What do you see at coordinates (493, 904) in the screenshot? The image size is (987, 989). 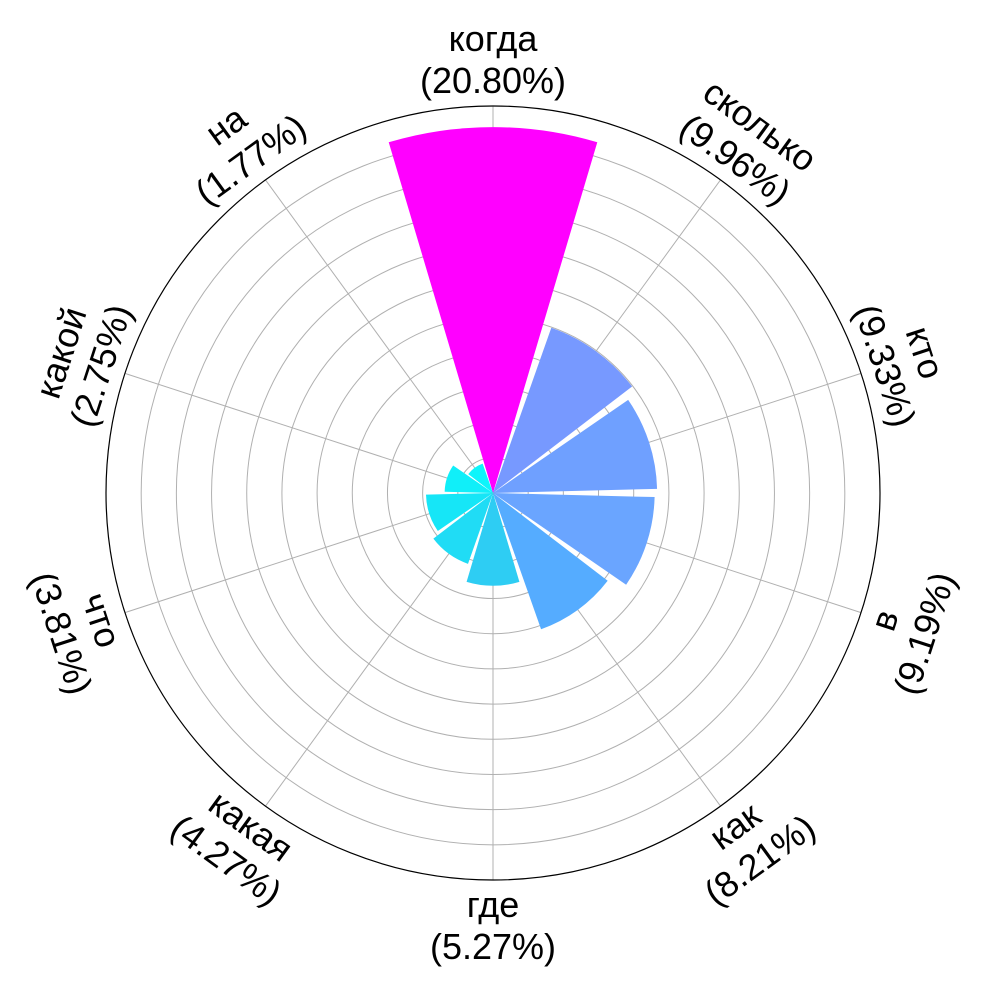 I see `category-label: где` at bounding box center [493, 904].